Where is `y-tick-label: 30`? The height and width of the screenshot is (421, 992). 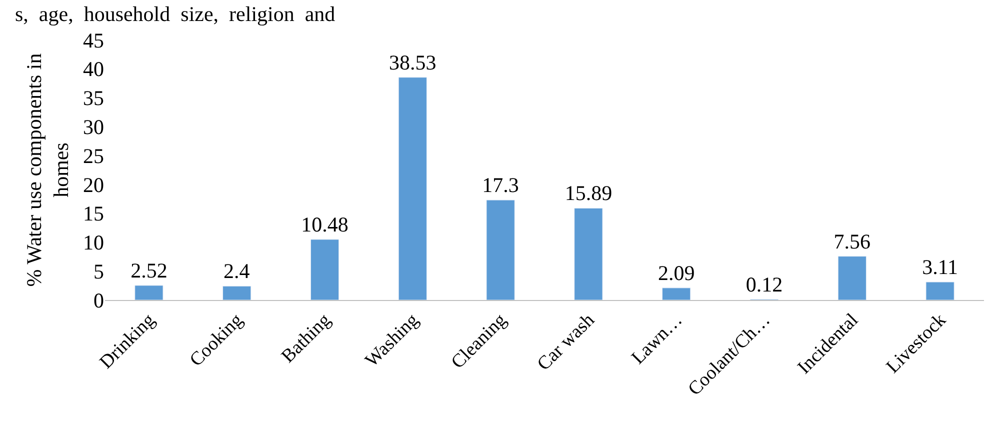
y-tick-label: 30 is located at coordinates (93, 127).